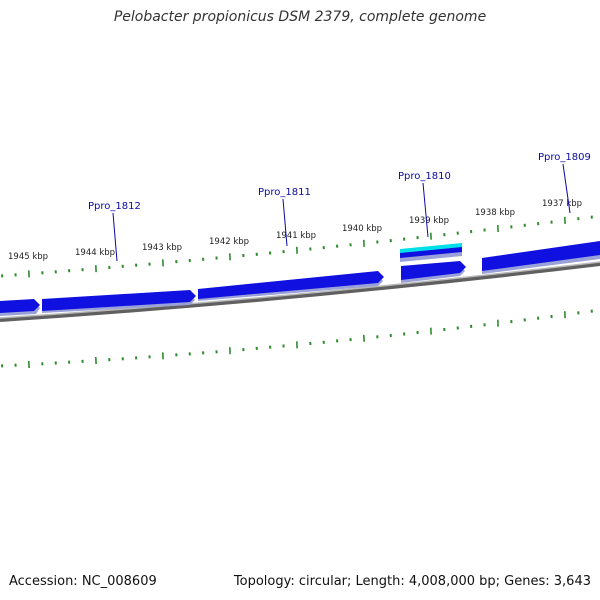 This screenshot has height=600, width=600. Describe the element at coordinates (564, 157) in the screenshot. I see `gene-label: Ppro_1809` at that location.